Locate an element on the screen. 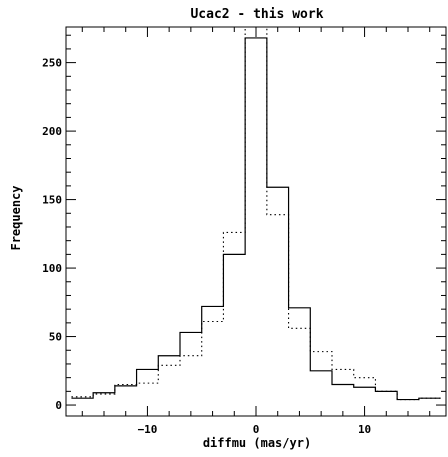 Image resolution: width=448 pixels, height=457 pixels. x-tick-label: 0 is located at coordinates (256, 429).